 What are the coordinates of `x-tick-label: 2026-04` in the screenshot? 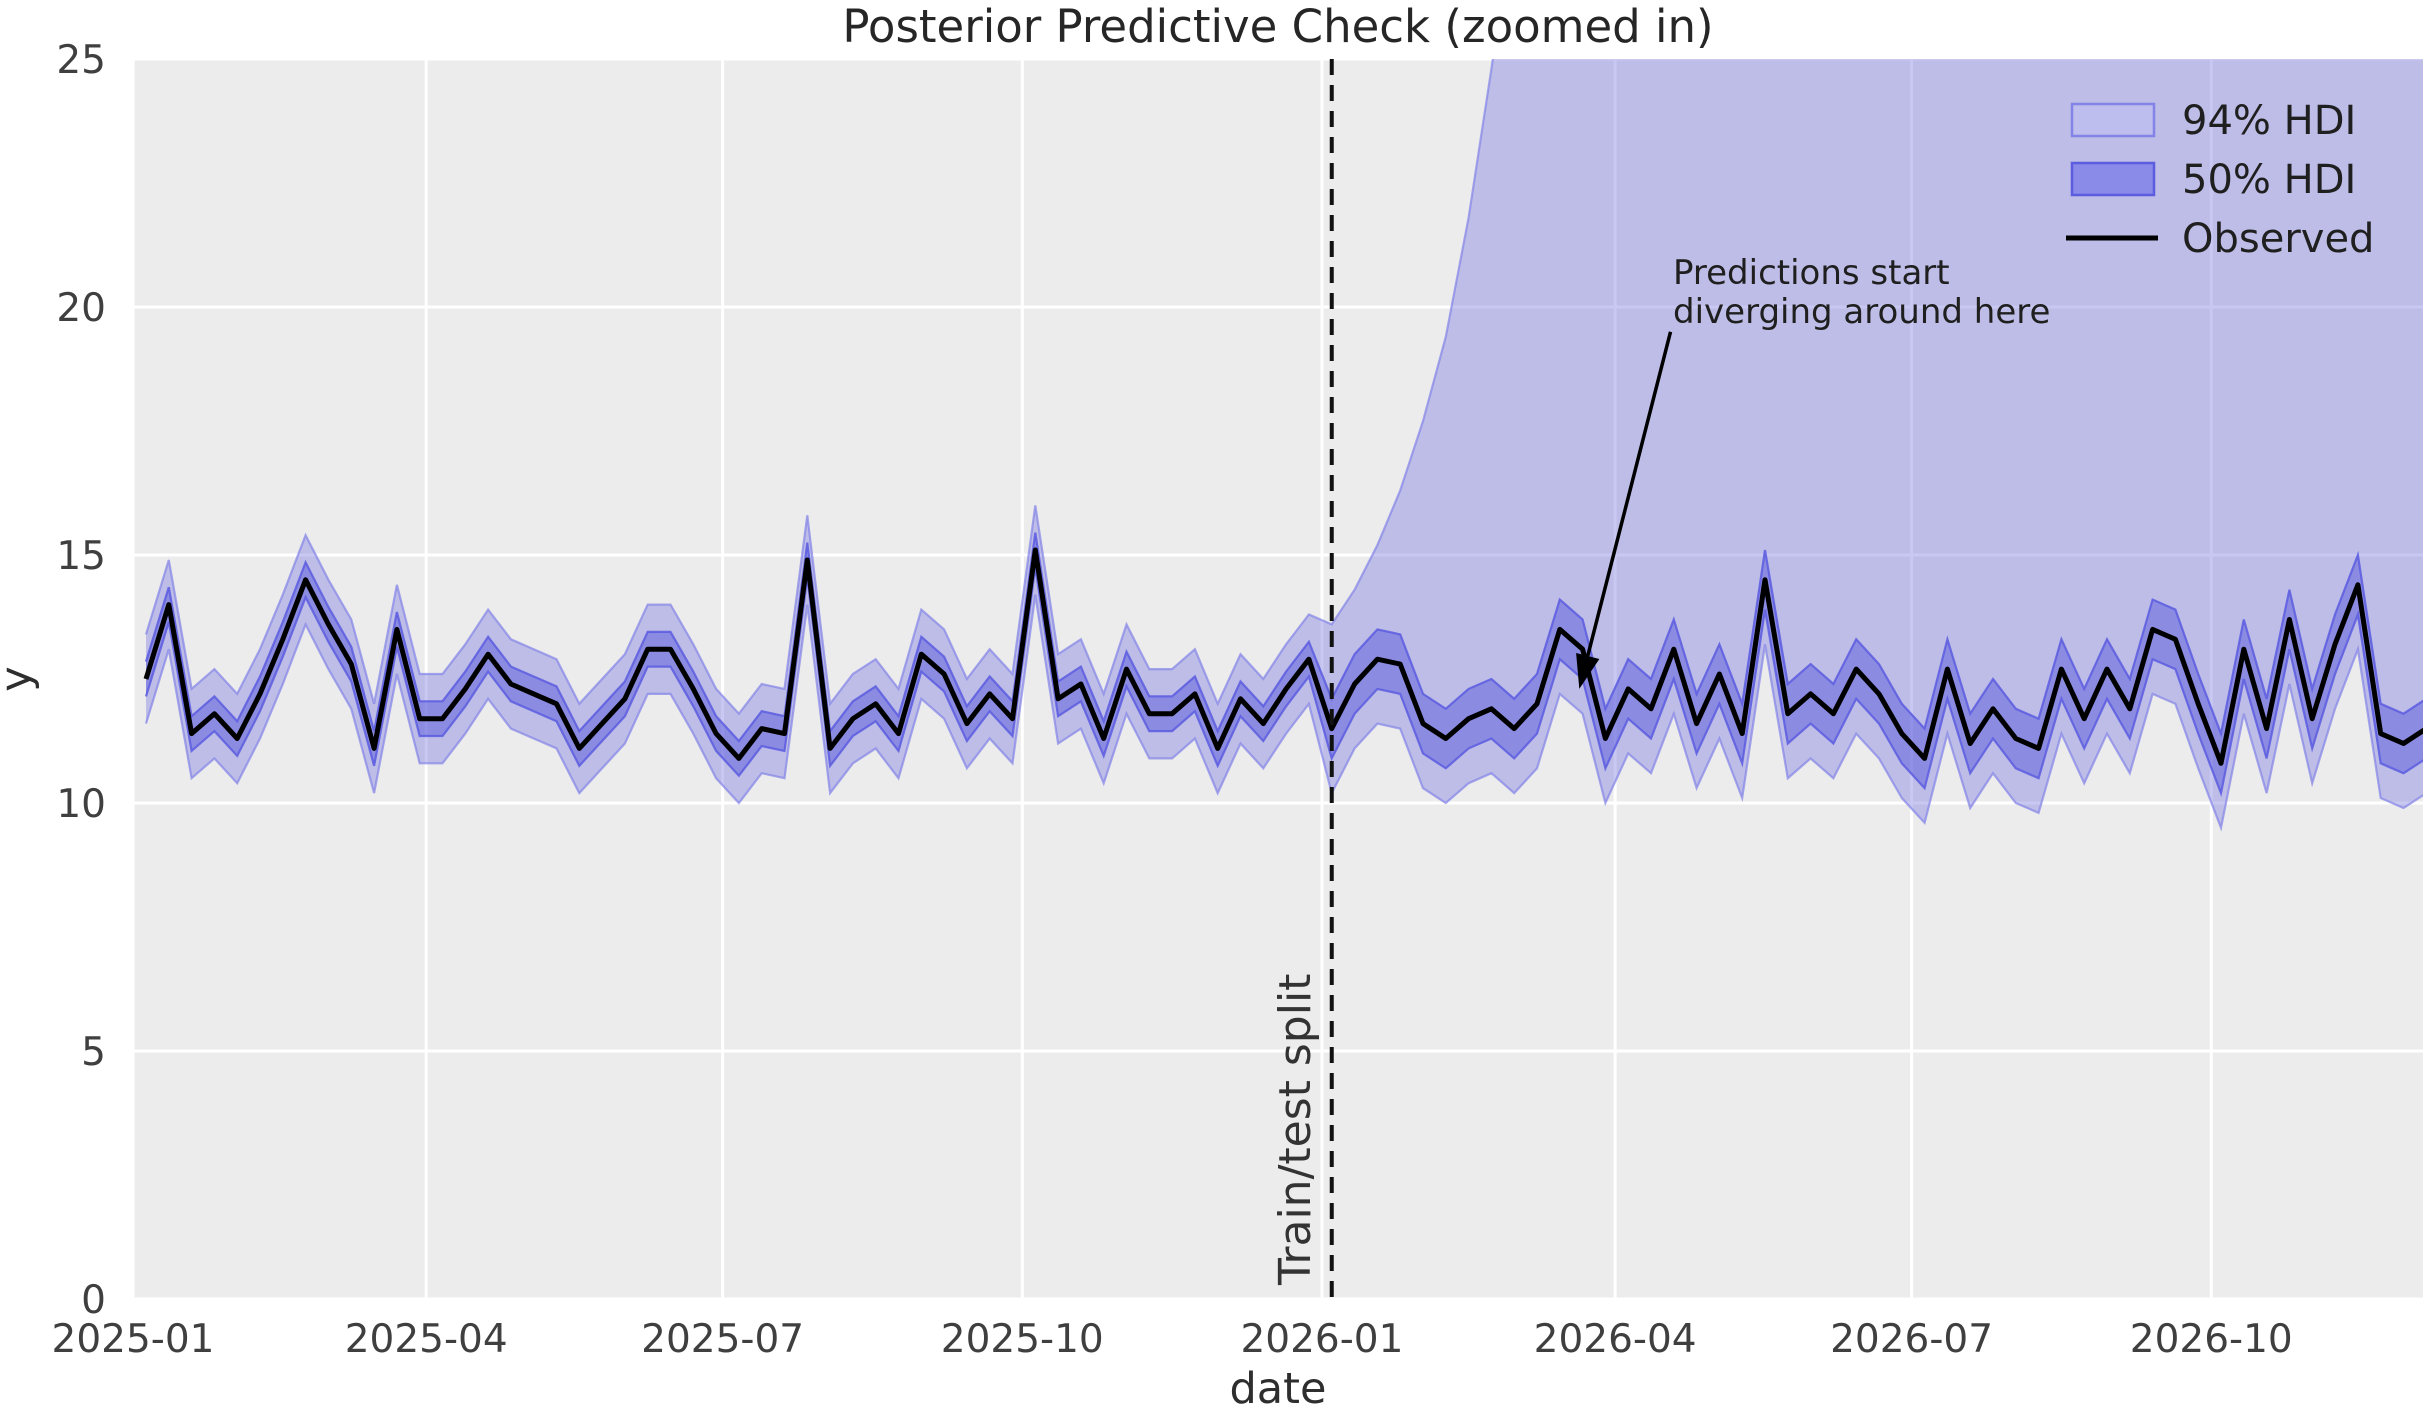 It's located at (1615, 1339).